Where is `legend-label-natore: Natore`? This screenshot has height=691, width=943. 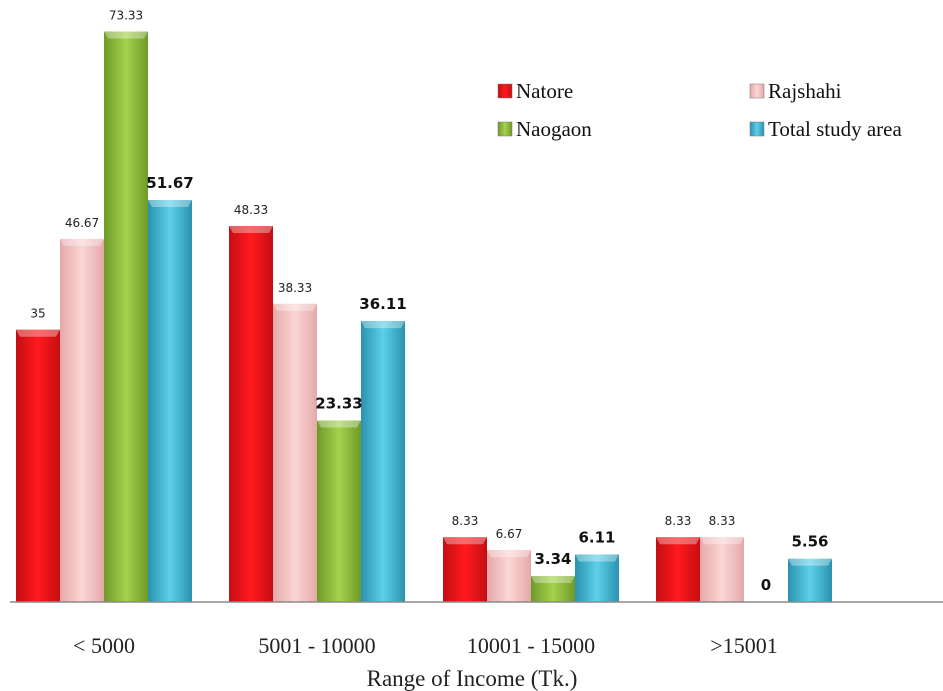
legend-label-natore: Natore is located at coordinates (544, 91).